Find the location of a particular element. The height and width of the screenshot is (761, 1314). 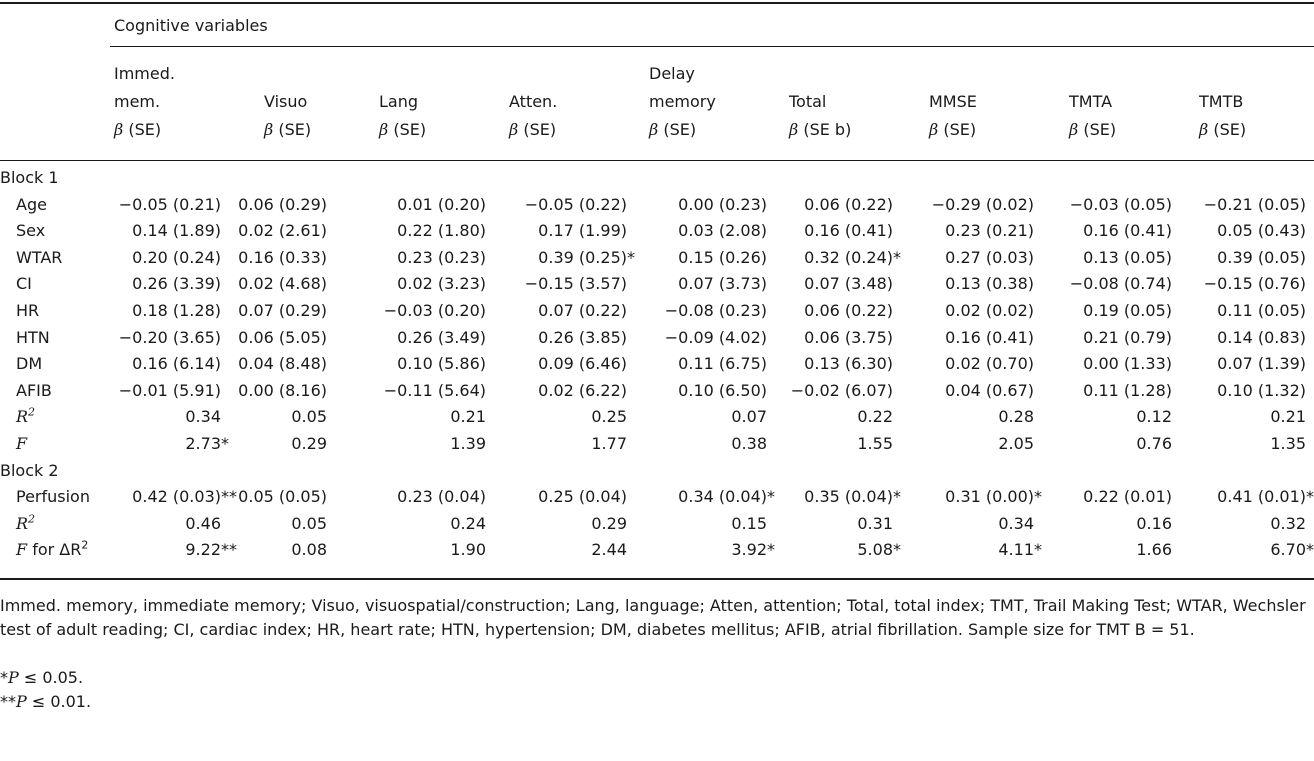

cell-value: 0.00 (8.16) is located at coordinates (282, 390).